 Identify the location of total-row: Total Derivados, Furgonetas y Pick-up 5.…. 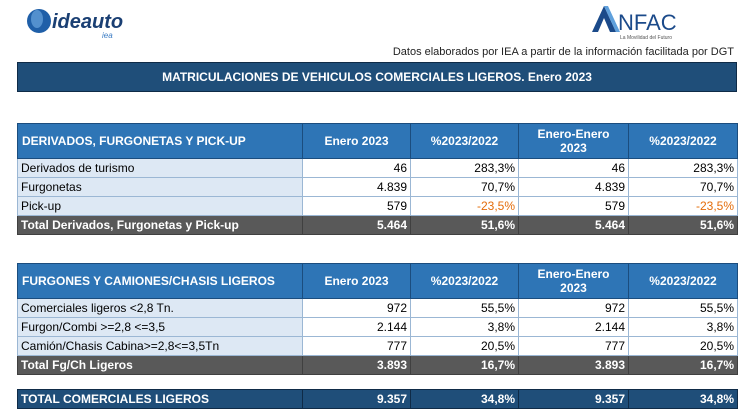
(377, 225).